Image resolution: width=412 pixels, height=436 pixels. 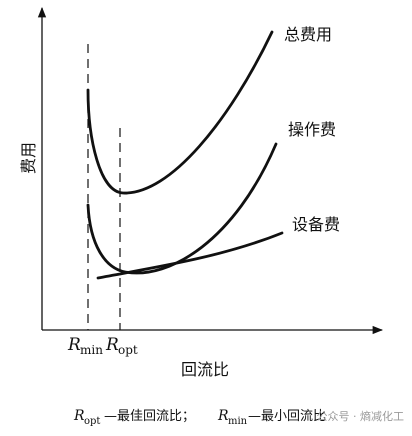 What do you see at coordinates (28, 158) in the screenshot?
I see `y-axis-label: 费用` at bounding box center [28, 158].